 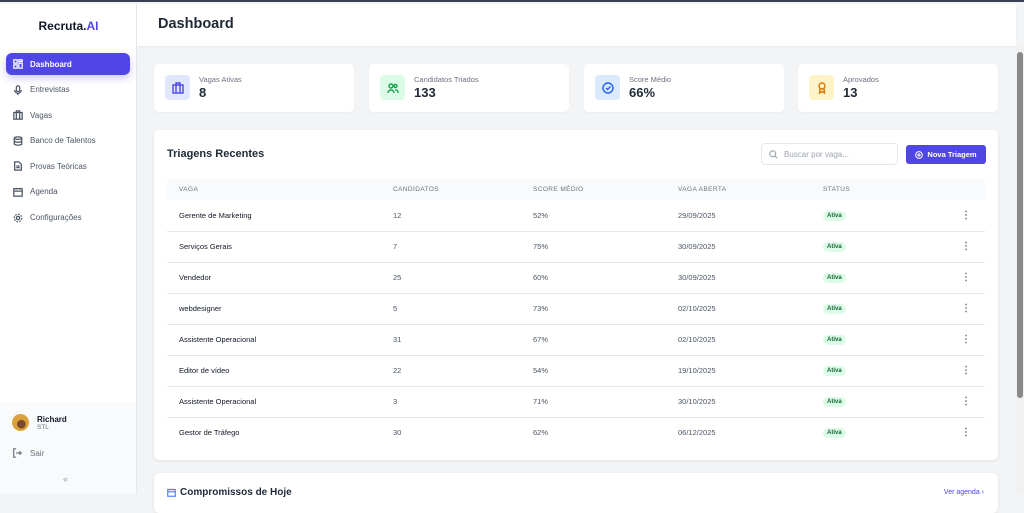 What do you see at coordinates (650, 79) in the screenshot?
I see `stat-label: Score Médio` at bounding box center [650, 79].